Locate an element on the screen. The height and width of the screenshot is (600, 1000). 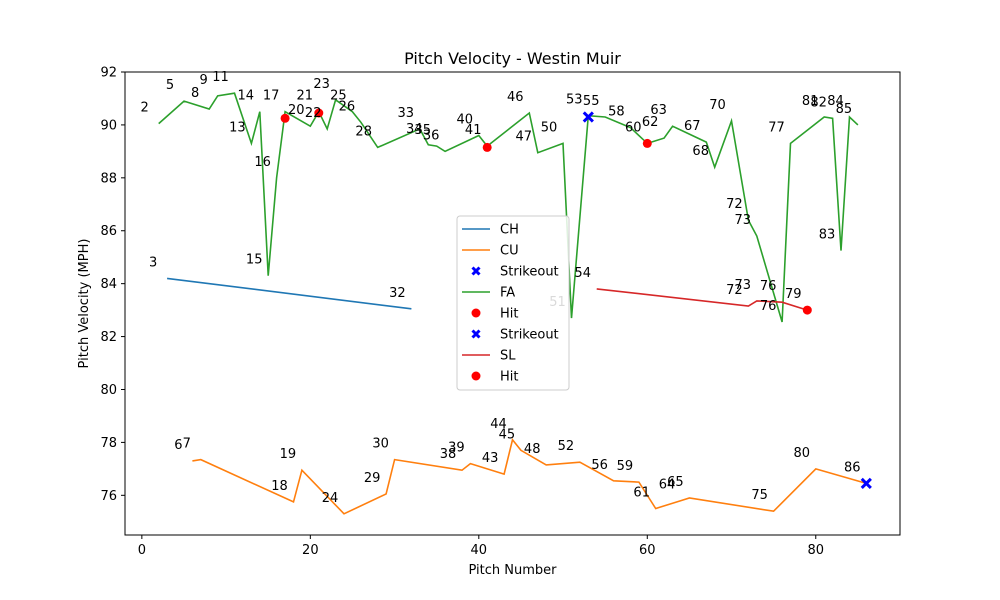
x-tick-label: 40 is located at coordinates (479, 550).